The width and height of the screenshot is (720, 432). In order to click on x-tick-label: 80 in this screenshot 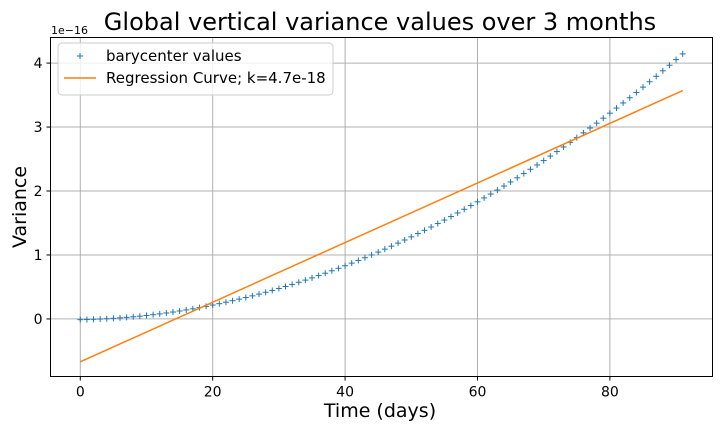, I will do `click(610, 393)`.